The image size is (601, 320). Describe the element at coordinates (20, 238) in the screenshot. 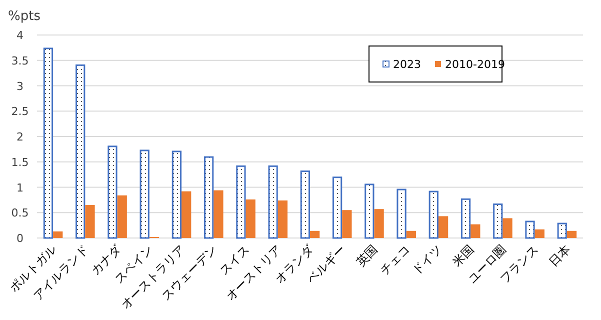

I see `y-tick-label: 0` at that location.